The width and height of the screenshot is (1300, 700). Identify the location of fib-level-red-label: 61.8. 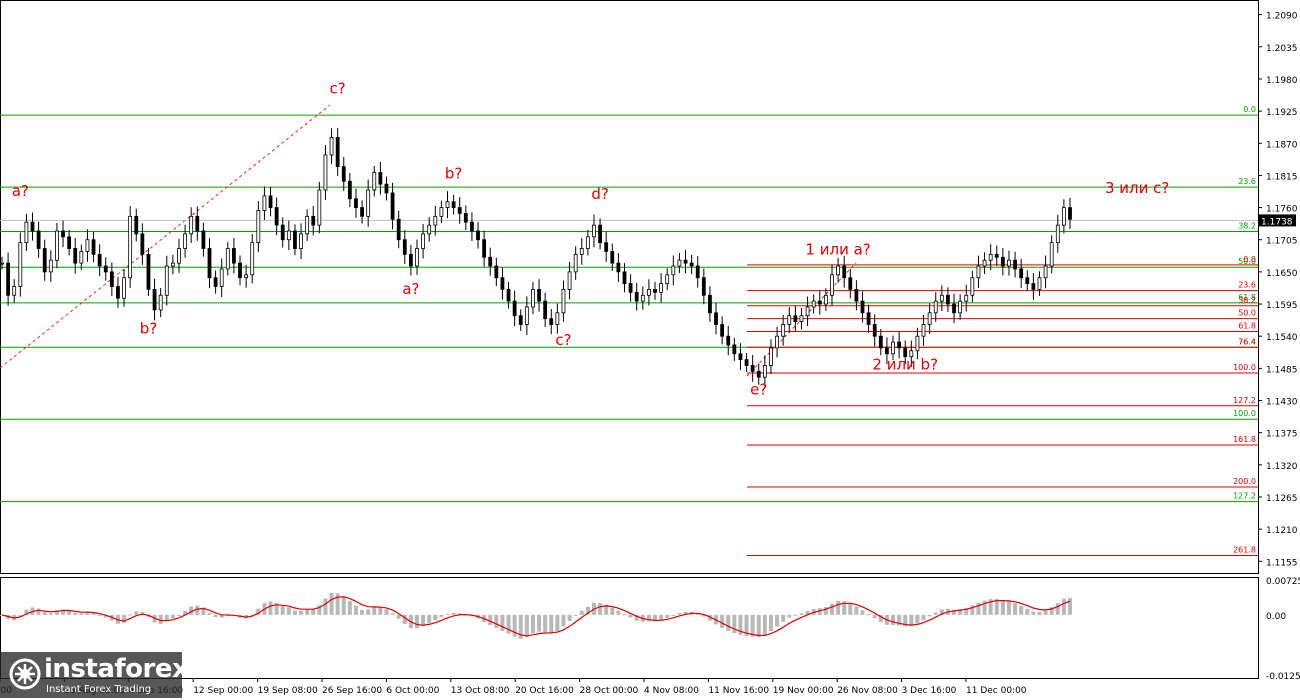
(1247, 326).